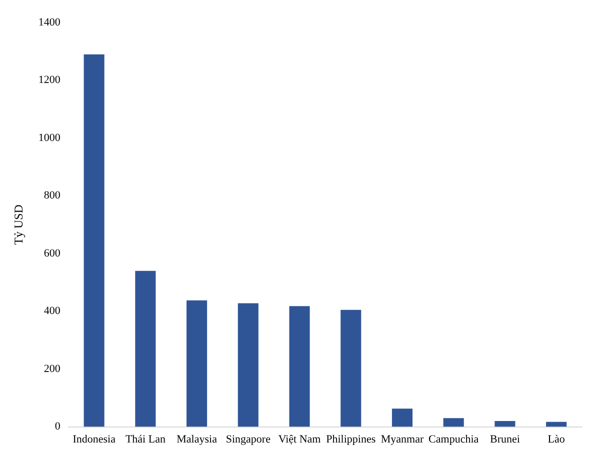 This screenshot has height=460, width=600. I want to click on y-tick-label: 400, so click(52, 311).